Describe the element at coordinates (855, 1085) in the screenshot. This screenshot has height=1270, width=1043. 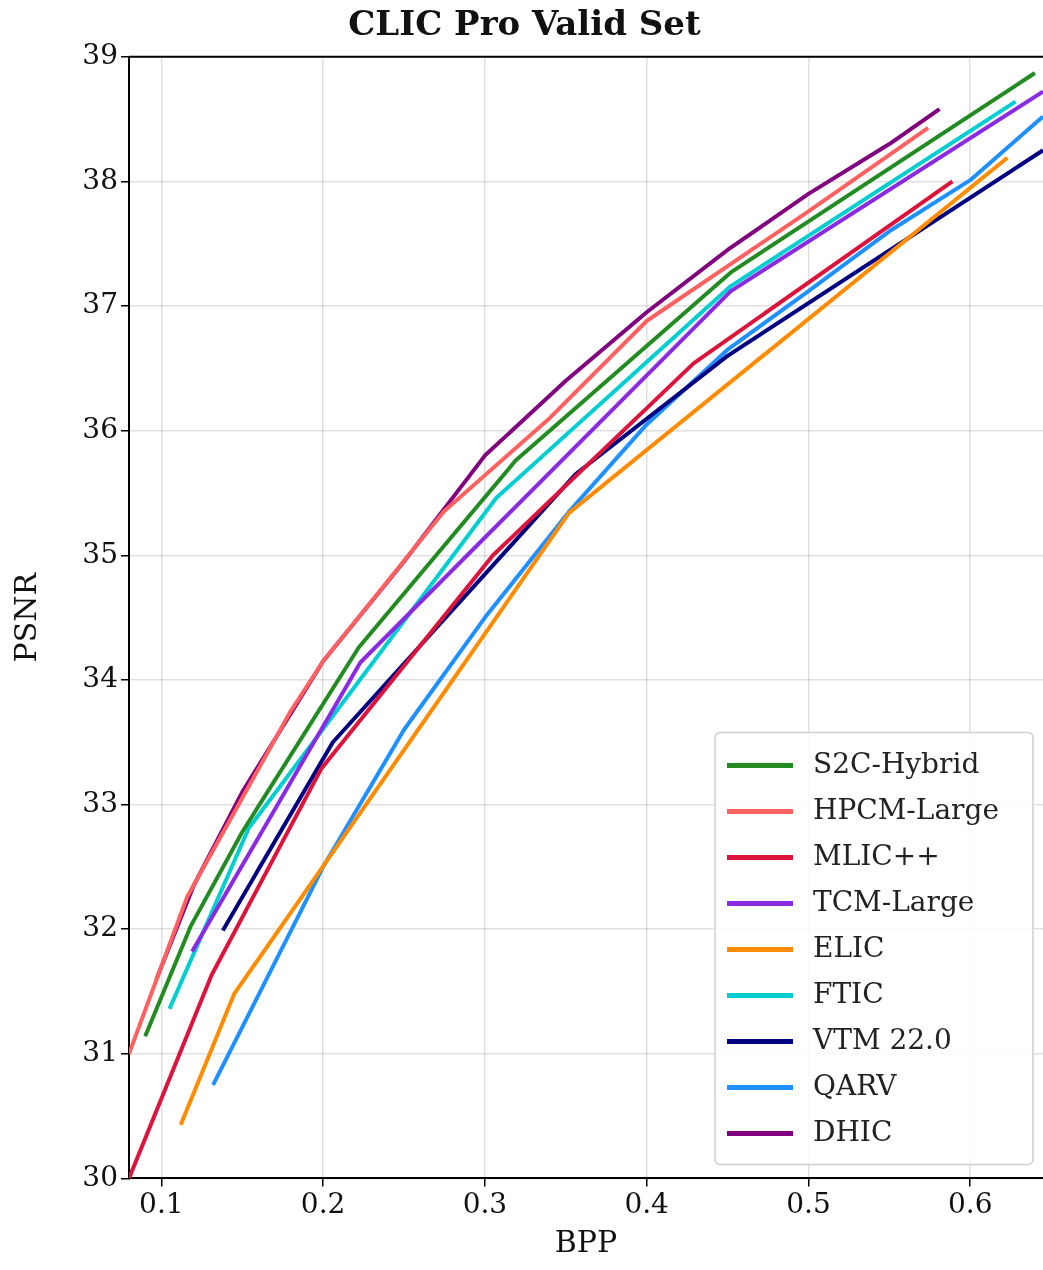
I see `legend-label: QARV` at that location.